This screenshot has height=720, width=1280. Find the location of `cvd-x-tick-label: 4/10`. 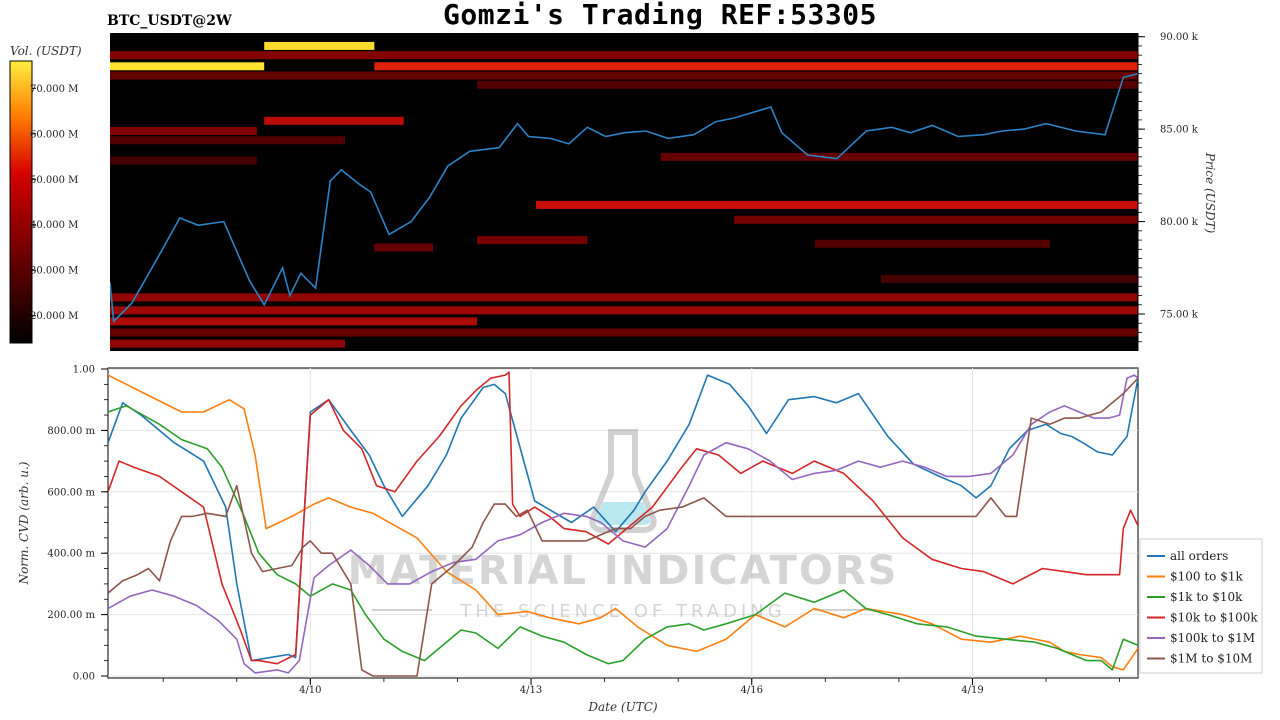

cvd-x-tick-label: 4/10 is located at coordinates (310, 690).